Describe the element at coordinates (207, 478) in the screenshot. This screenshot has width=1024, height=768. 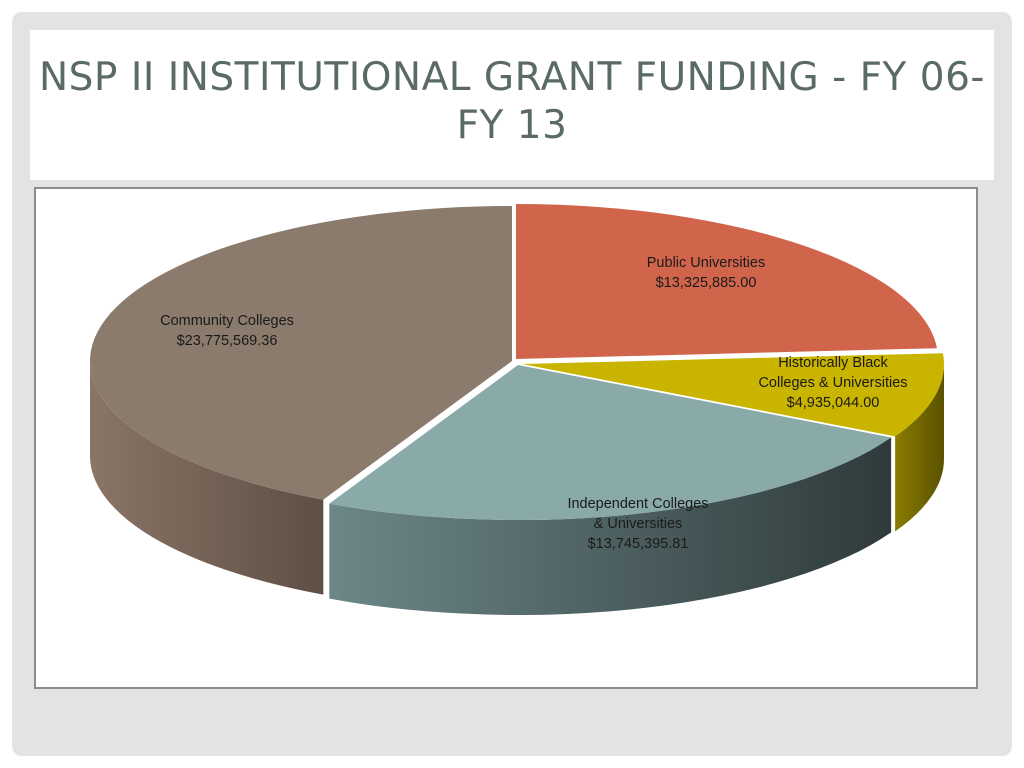
I see `slice-side-community` at that location.